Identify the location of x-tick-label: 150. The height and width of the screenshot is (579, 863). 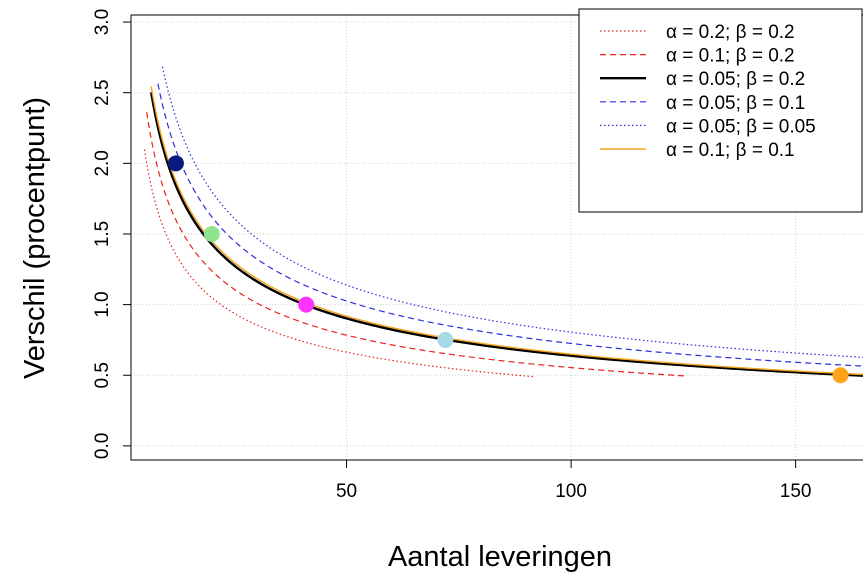
(796, 491).